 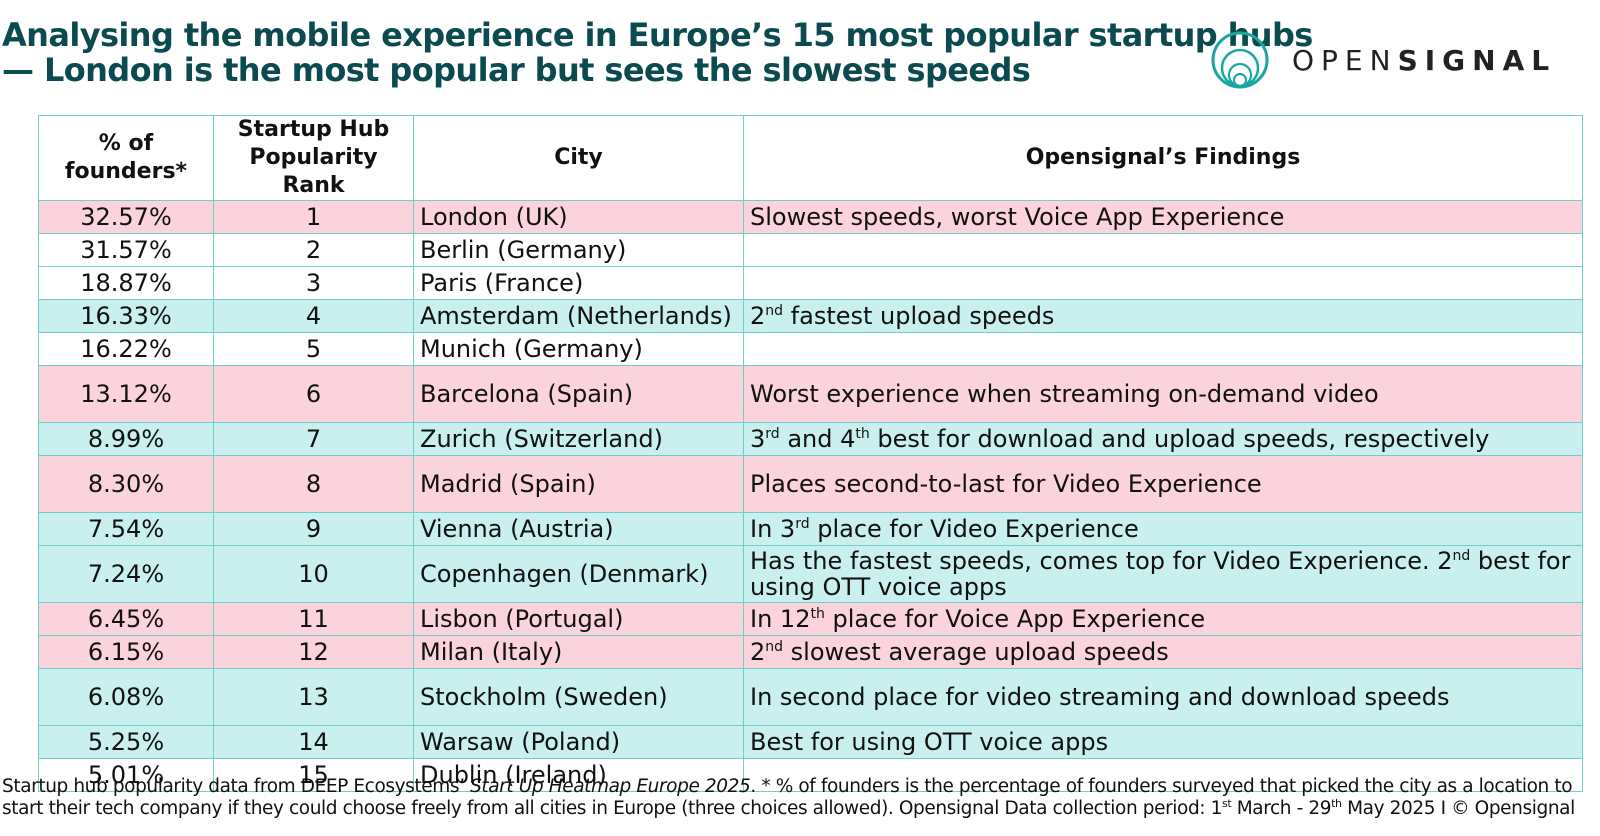 I want to click on finding-text: and 4, so click(x=817, y=439).